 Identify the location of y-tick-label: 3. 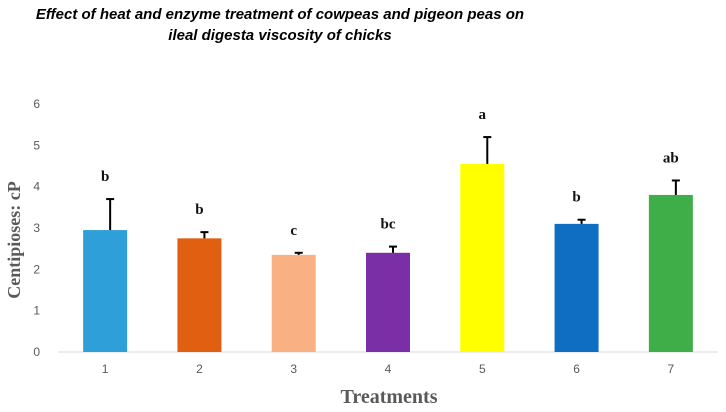
(36, 228).